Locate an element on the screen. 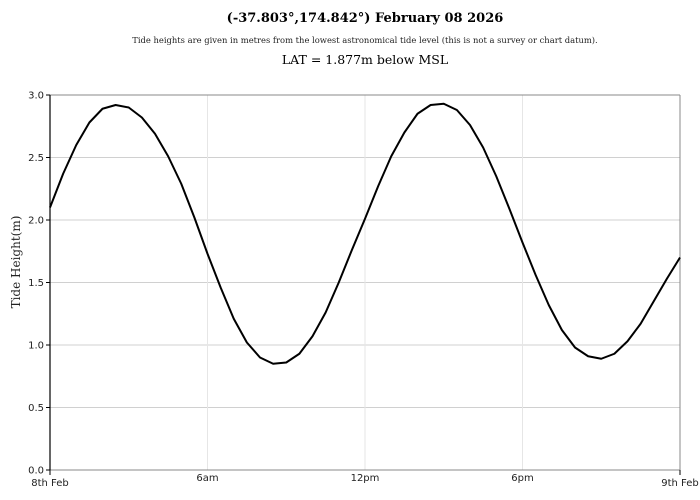  y-tick-label: 1.0 is located at coordinates (36, 346).